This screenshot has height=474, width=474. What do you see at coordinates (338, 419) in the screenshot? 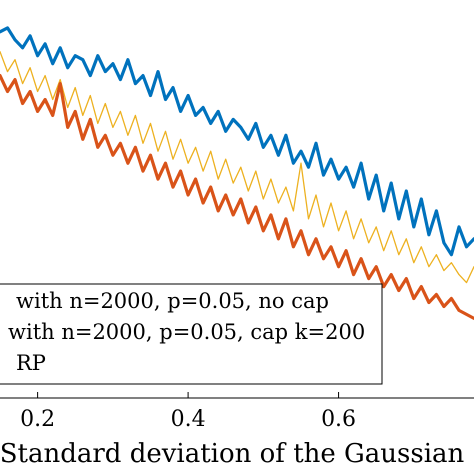
I see `x-tick-label: 0.6` at bounding box center [338, 419].